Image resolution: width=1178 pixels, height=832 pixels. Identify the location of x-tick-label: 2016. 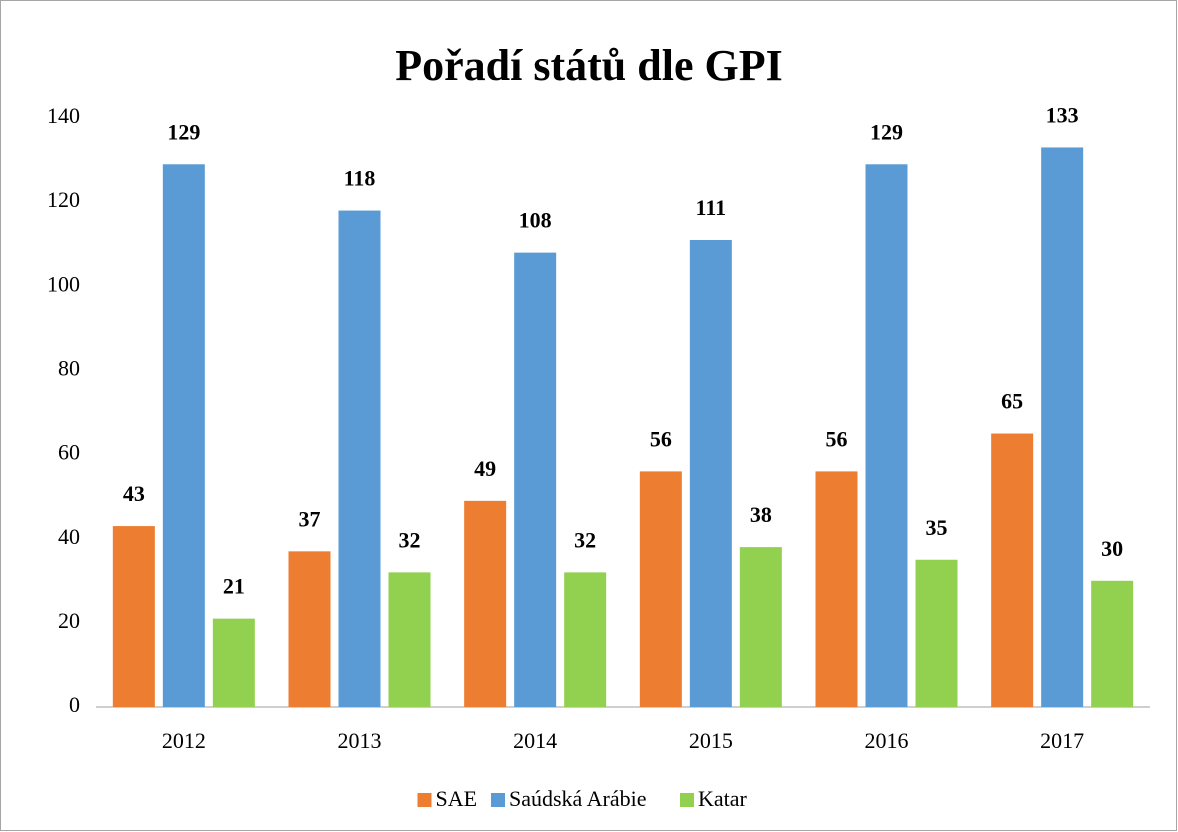
(887, 740).